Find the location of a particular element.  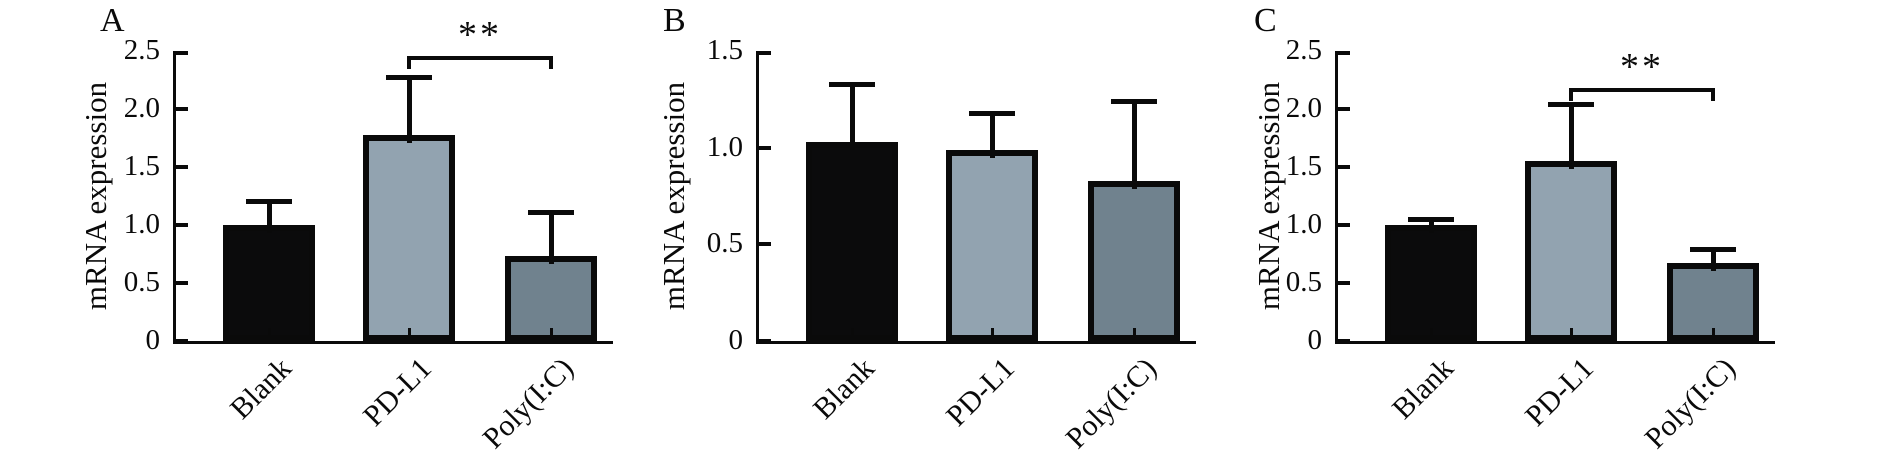

panel-c-letter: C is located at coordinates (1265, 20).